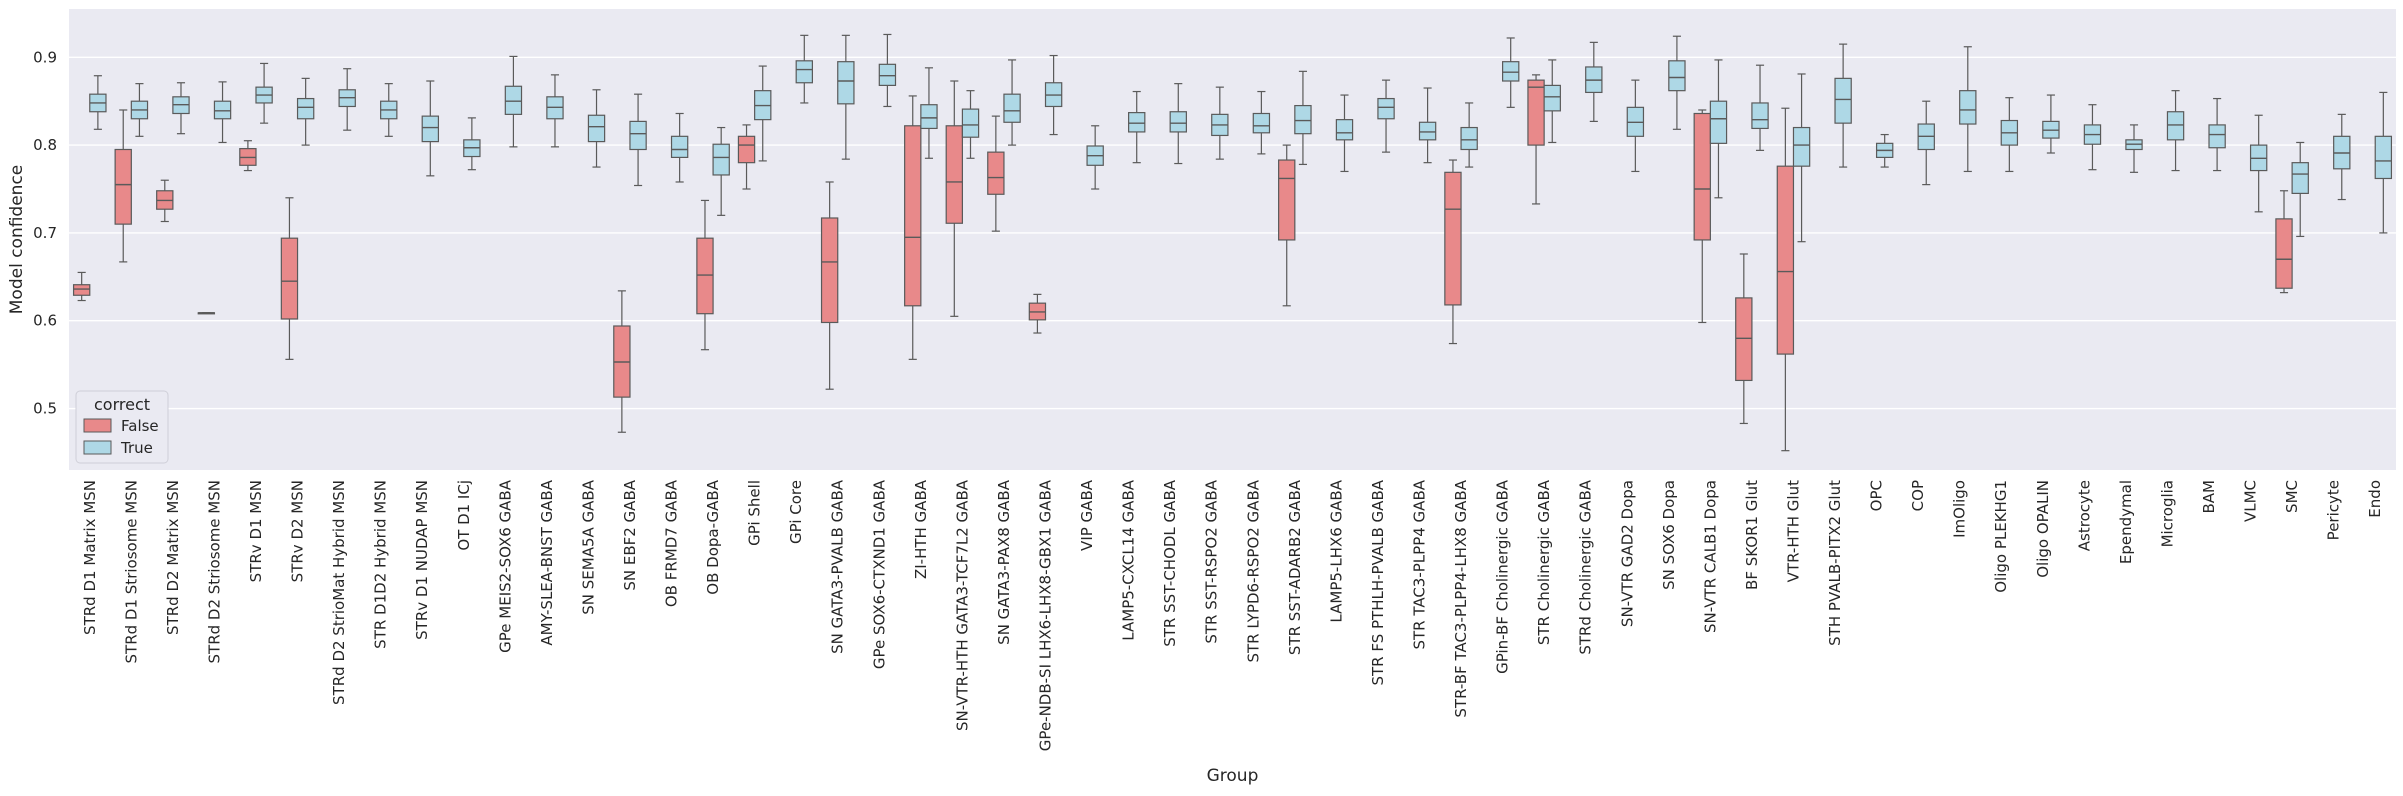 The image size is (2403, 796). What do you see at coordinates (122, 404) in the screenshot?
I see `legend-title: correct` at bounding box center [122, 404].